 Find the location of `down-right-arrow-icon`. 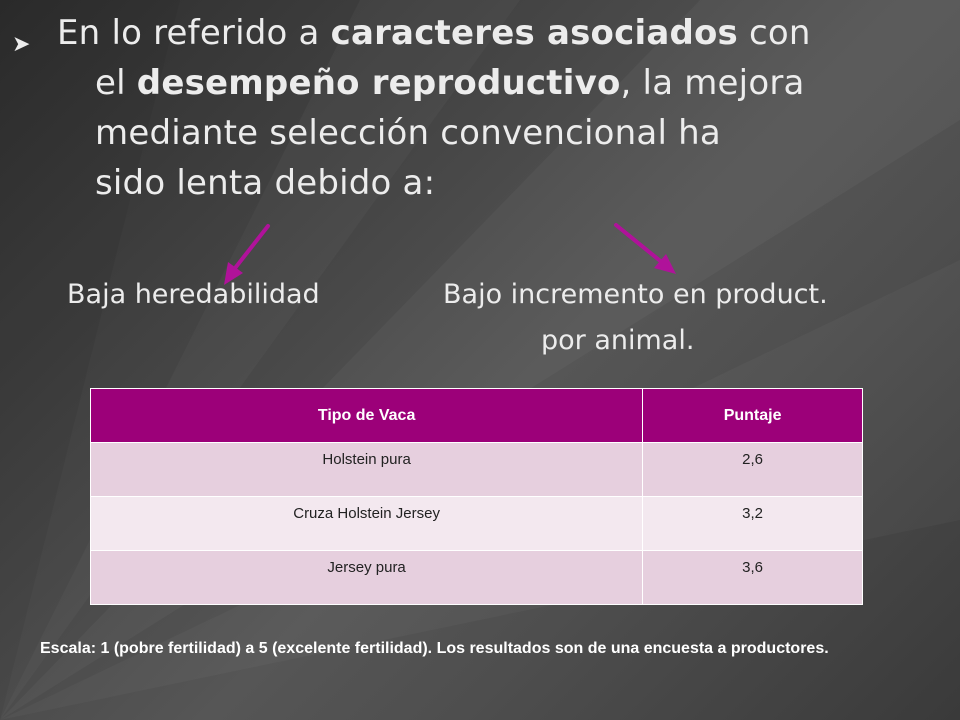

down-right-arrow-icon is located at coordinates (645, 248).